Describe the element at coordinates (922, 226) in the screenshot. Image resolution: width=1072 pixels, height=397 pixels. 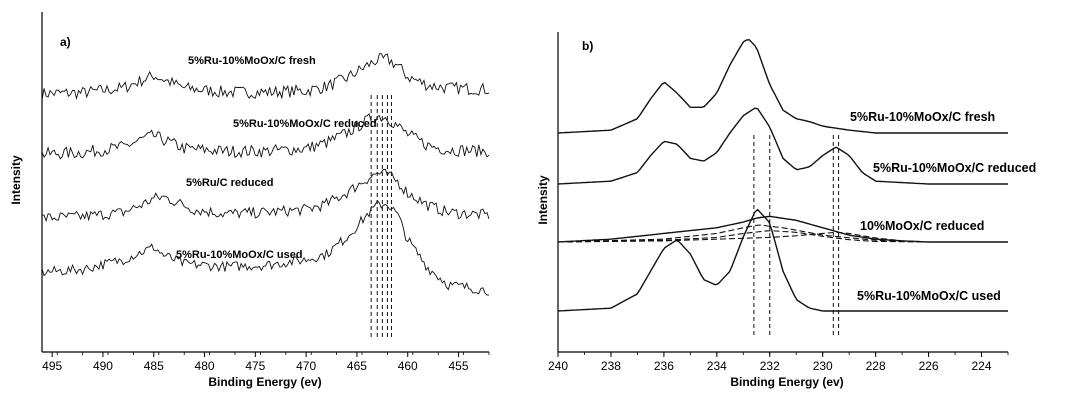
I see `series-label: 10%MoOx/C reduced` at that location.